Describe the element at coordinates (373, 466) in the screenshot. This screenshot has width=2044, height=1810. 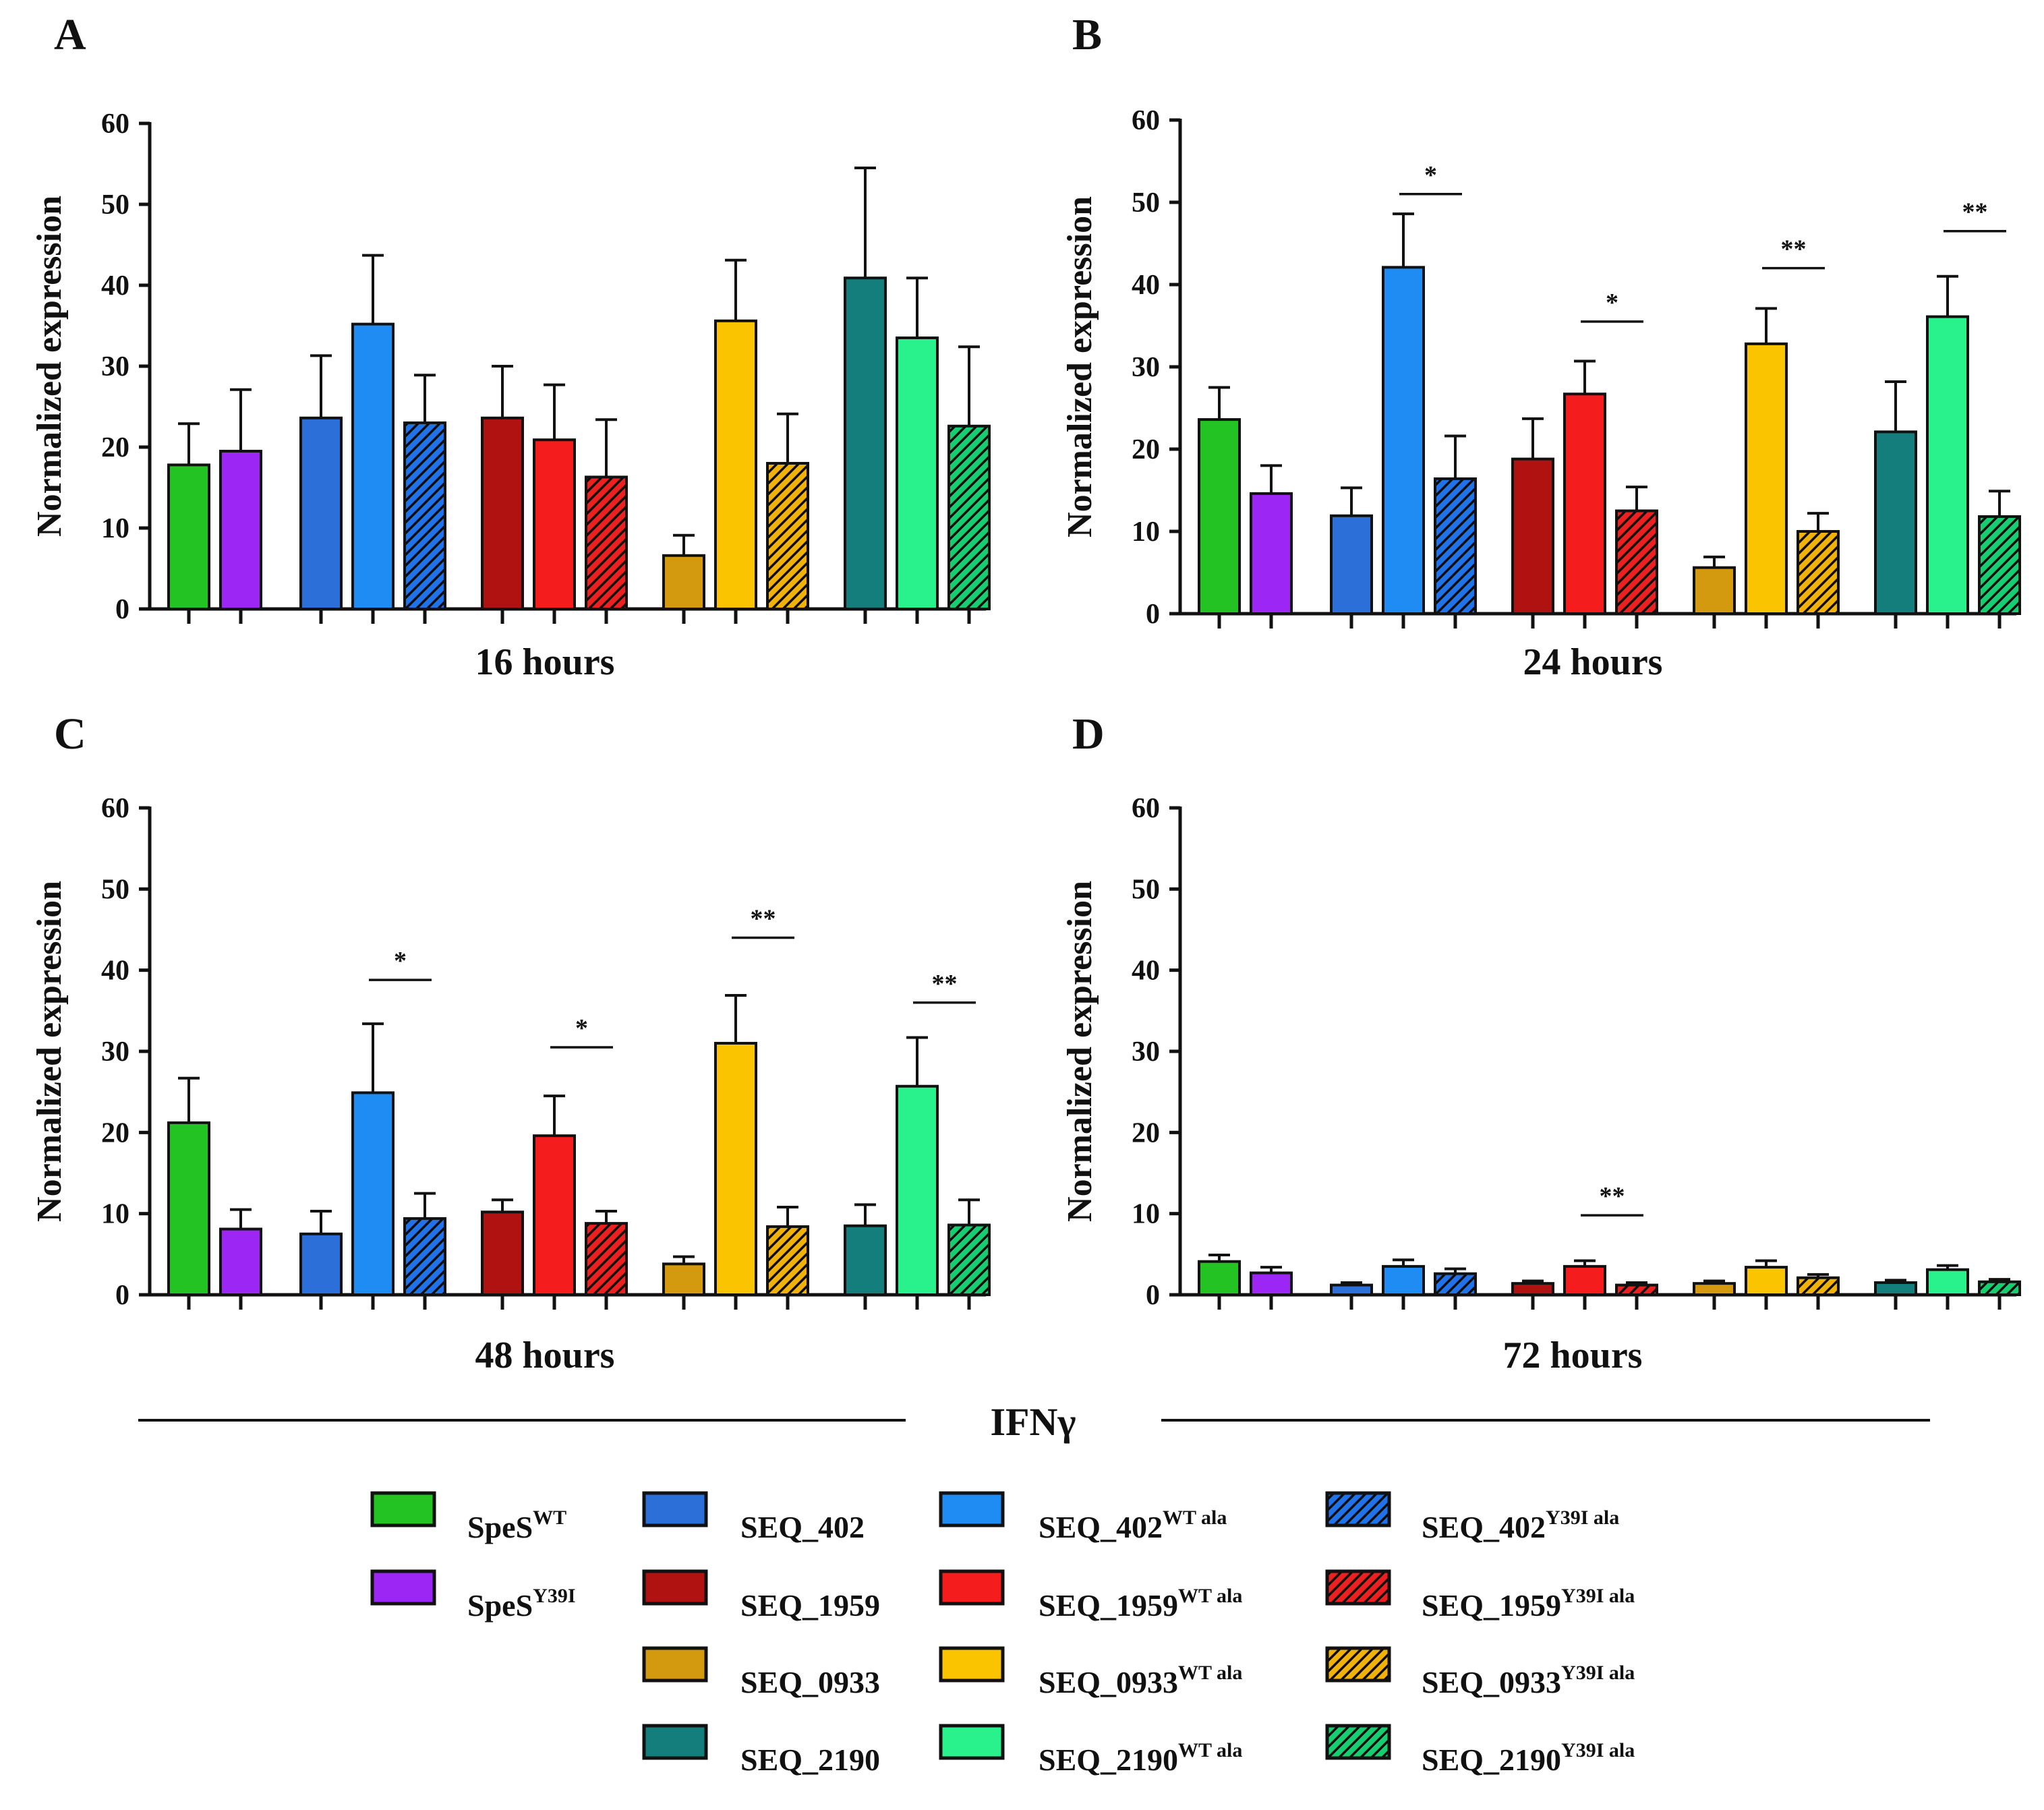
I see `bar-seq402_wt` at that location.